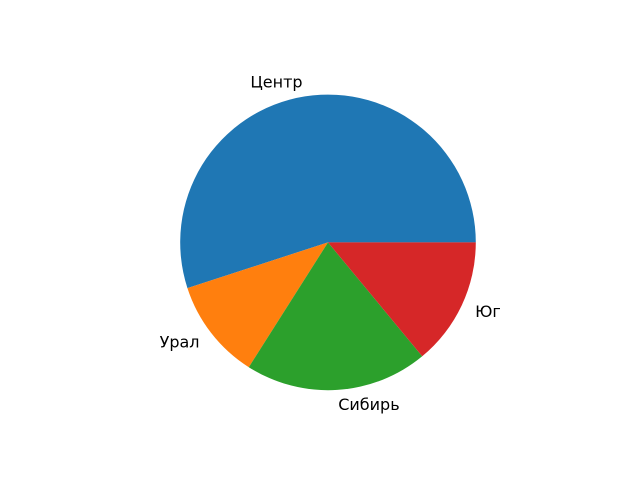 This screenshot has width=640, height=480. Describe the element at coordinates (402, 299) in the screenshot. I see `pie-slice-yug` at that location.